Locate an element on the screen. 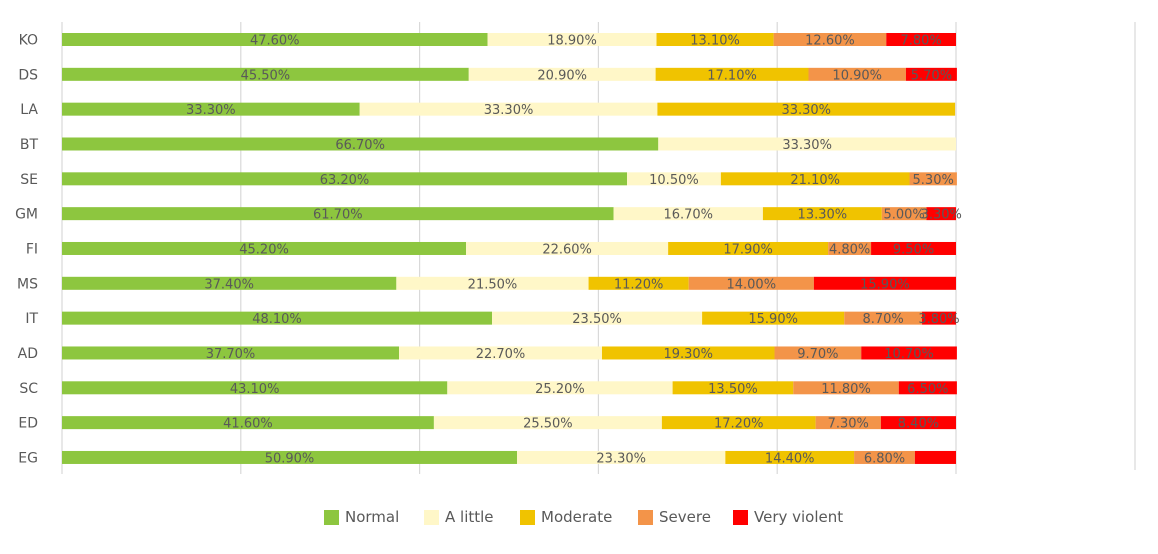 This screenshot has width=1158, height=554. data-label: 66.70% is located at coordinates (360, 145).